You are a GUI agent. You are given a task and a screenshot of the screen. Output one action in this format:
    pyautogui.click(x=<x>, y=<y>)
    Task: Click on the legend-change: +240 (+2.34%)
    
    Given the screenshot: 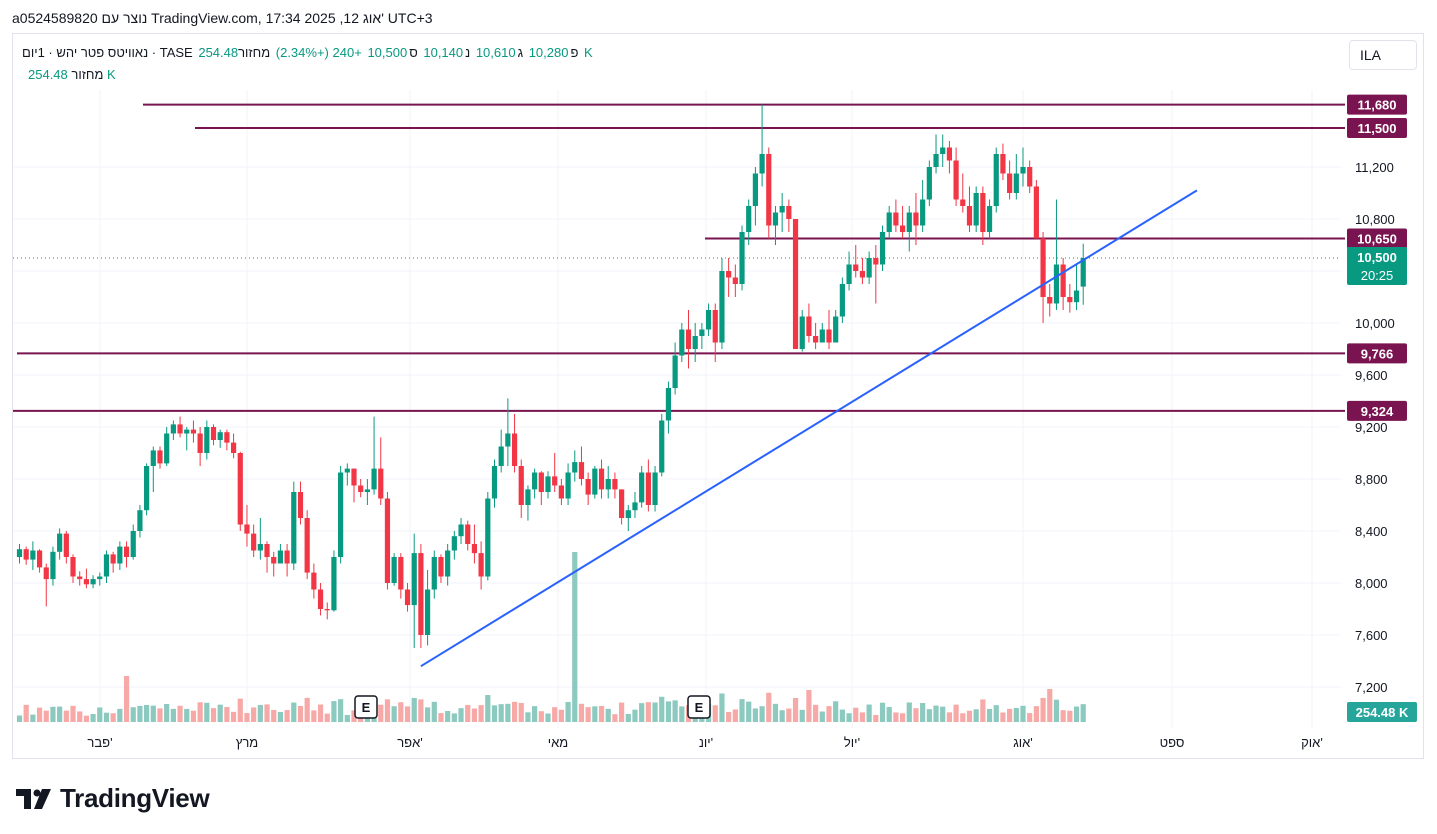 What is the action you would take?
    pyautogui.click(x=318, y=52)
    